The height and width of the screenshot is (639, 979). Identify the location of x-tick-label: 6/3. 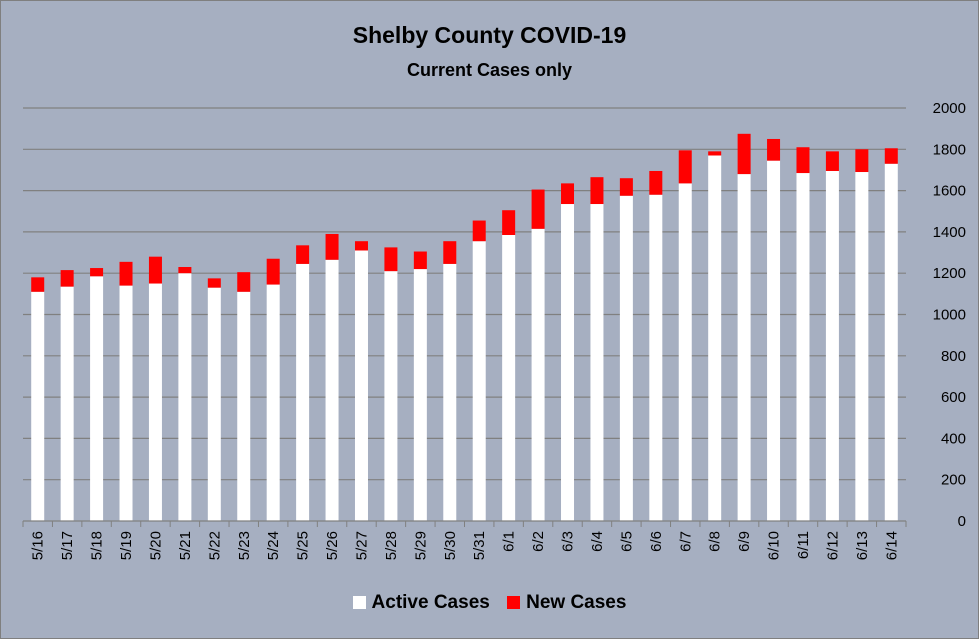
(568, 541).